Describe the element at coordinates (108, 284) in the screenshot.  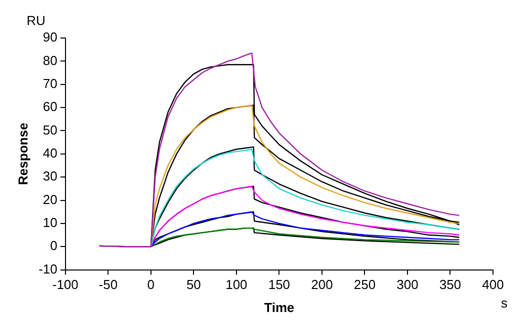
I see `x-tick-label: -50` at that location.